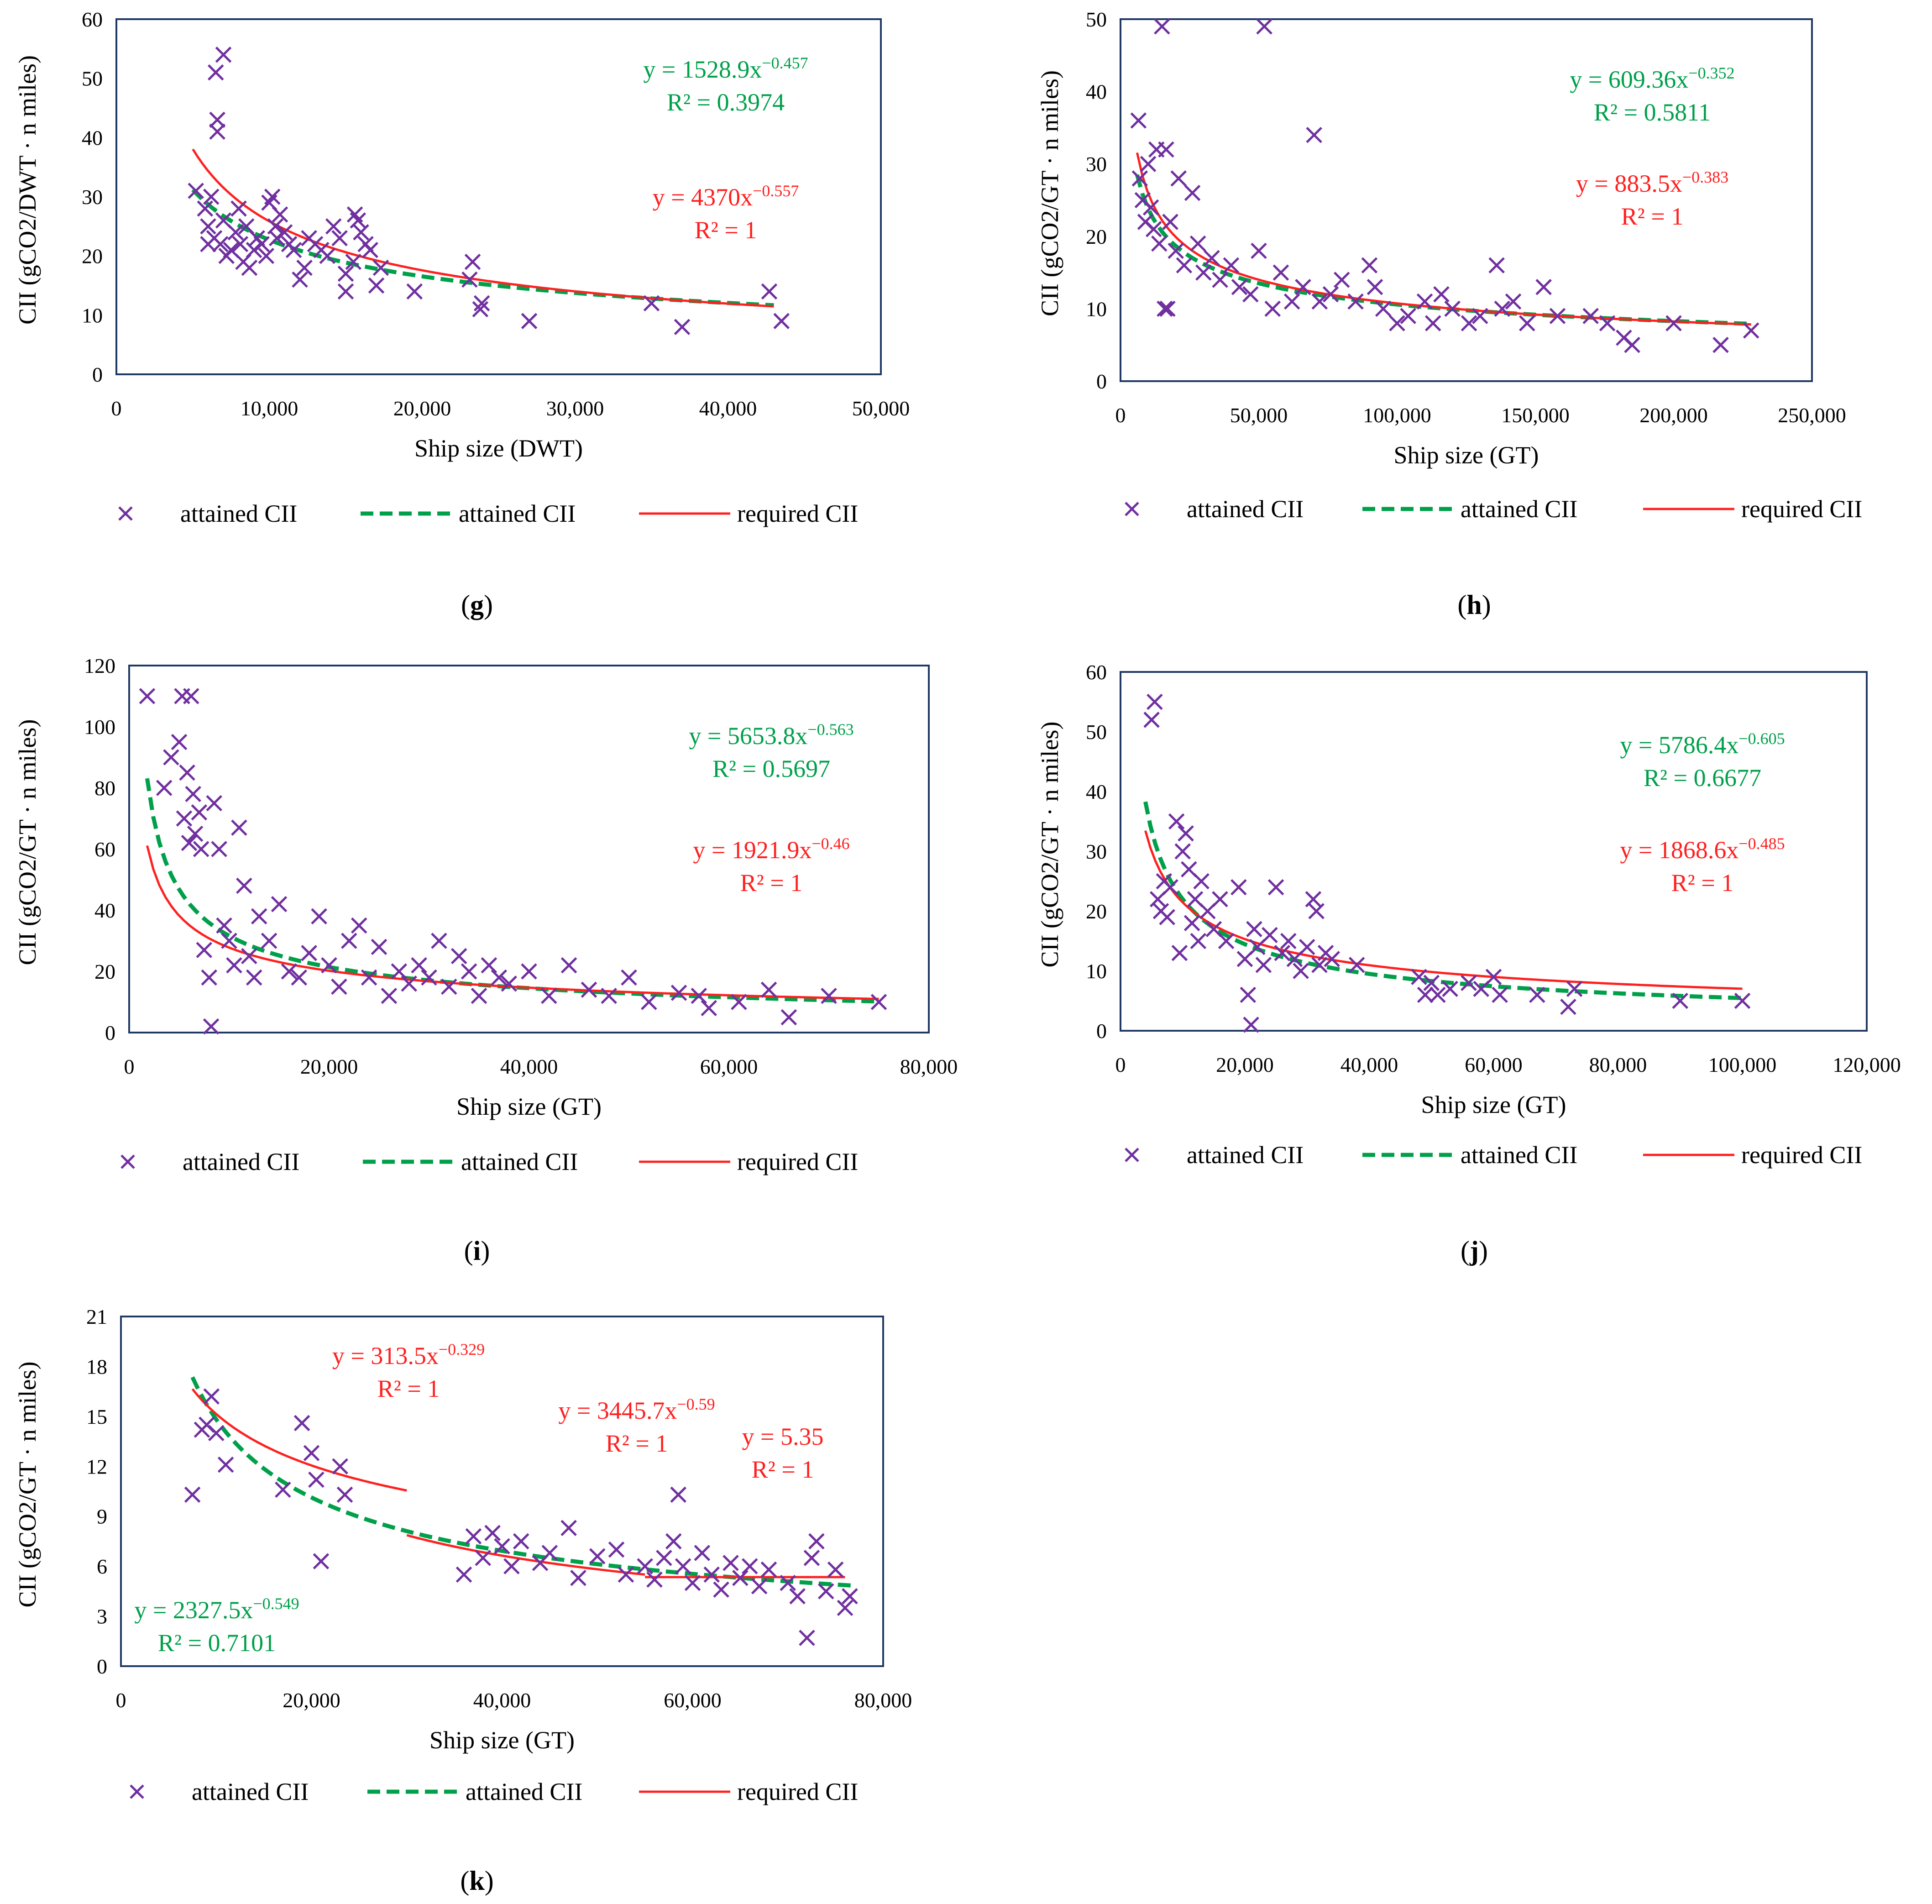  I want to click on y-tick-label: 50, so click(1096, 732).